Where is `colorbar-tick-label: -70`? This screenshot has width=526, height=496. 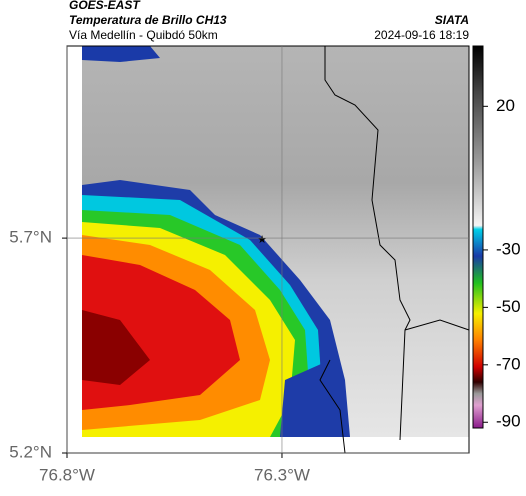
colorbar-tick-label: -70 is located at coordinates (508, 363).